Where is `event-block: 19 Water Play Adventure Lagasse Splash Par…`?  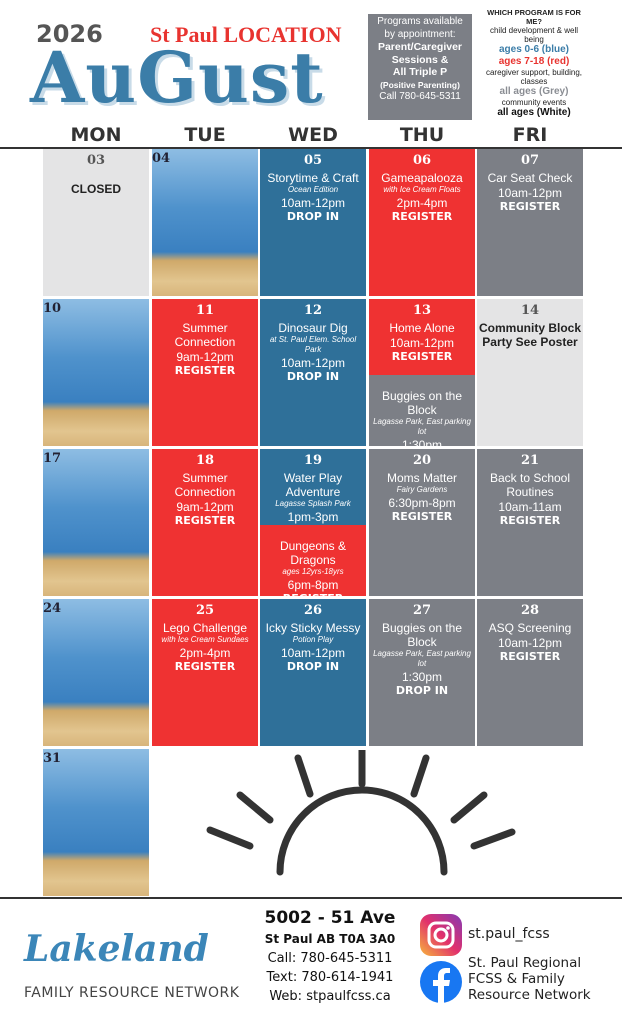
event-block: 19 Water Play Adventure Lagasse Splash Par… is located at coordinates (313, 487).